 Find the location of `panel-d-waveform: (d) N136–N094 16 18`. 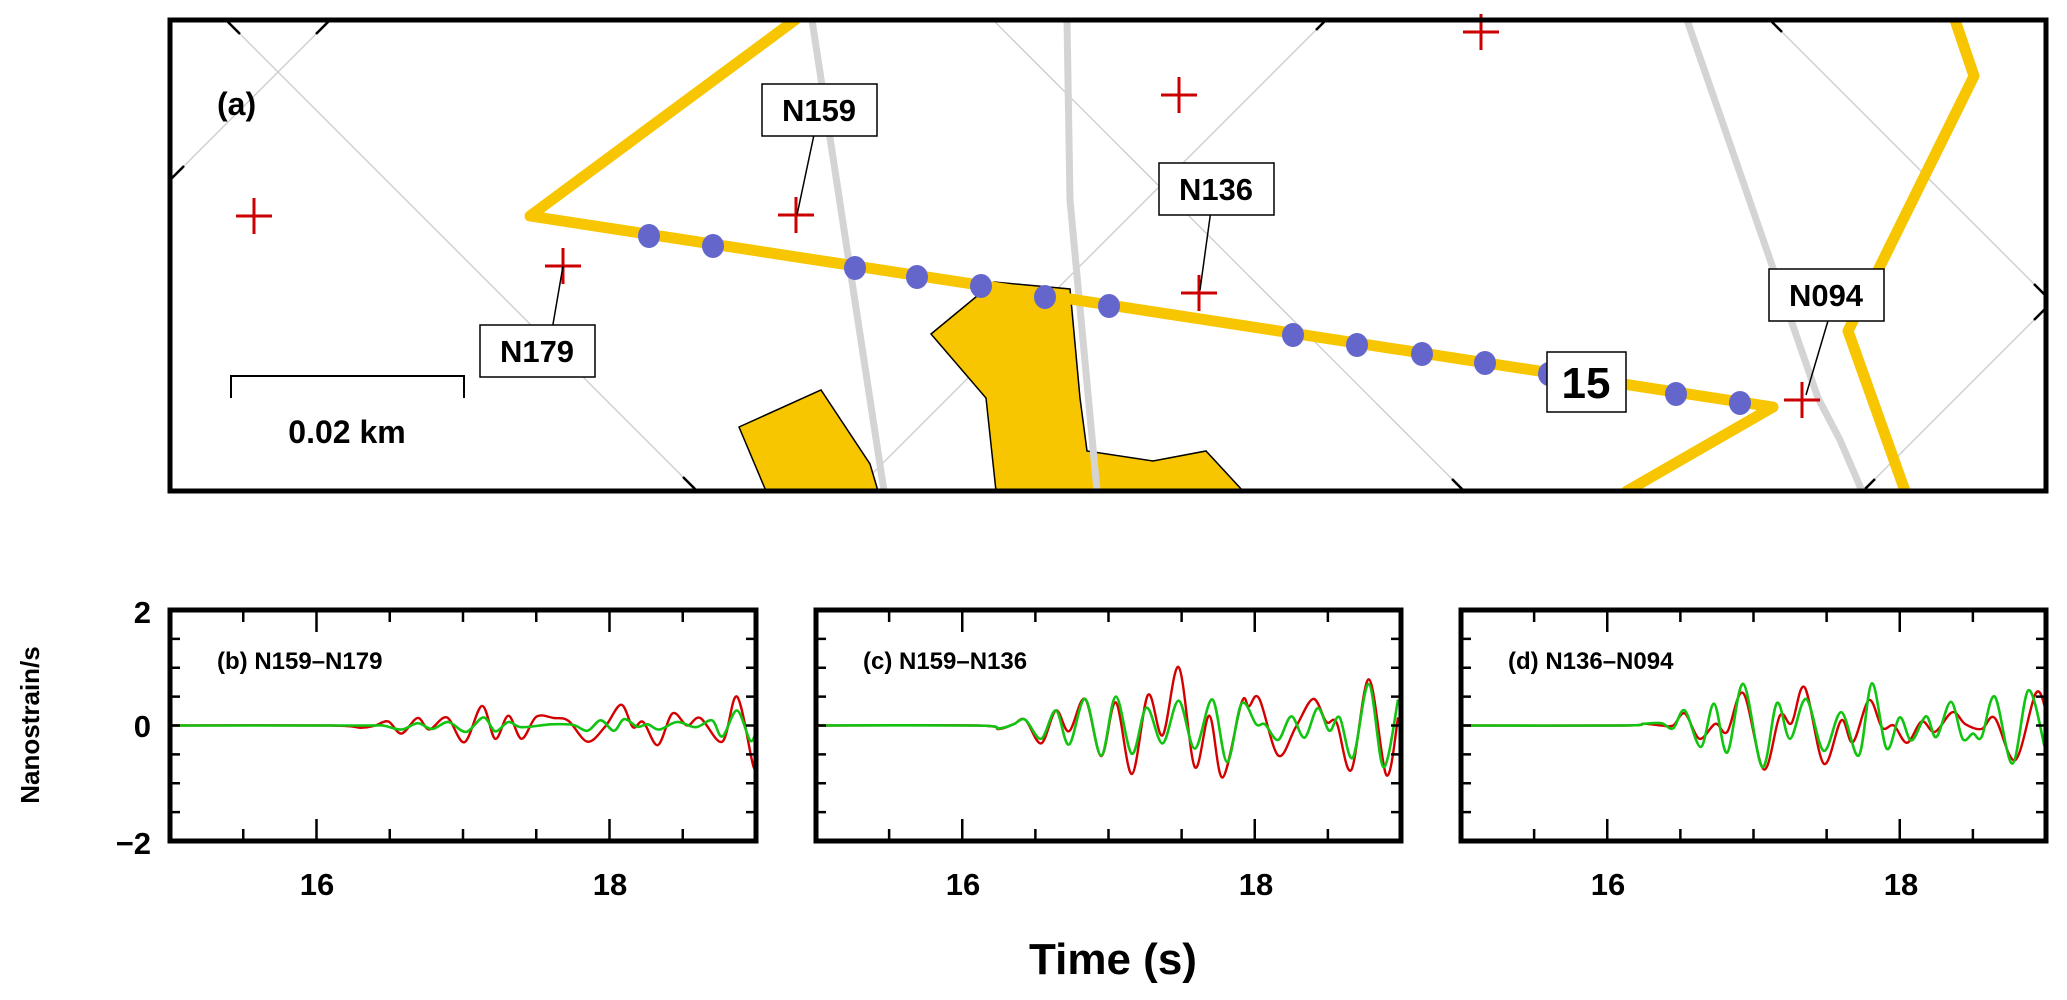

panel-d-waveform: (d) N136–N094 16 18 is located at coordinates (1753, 754).